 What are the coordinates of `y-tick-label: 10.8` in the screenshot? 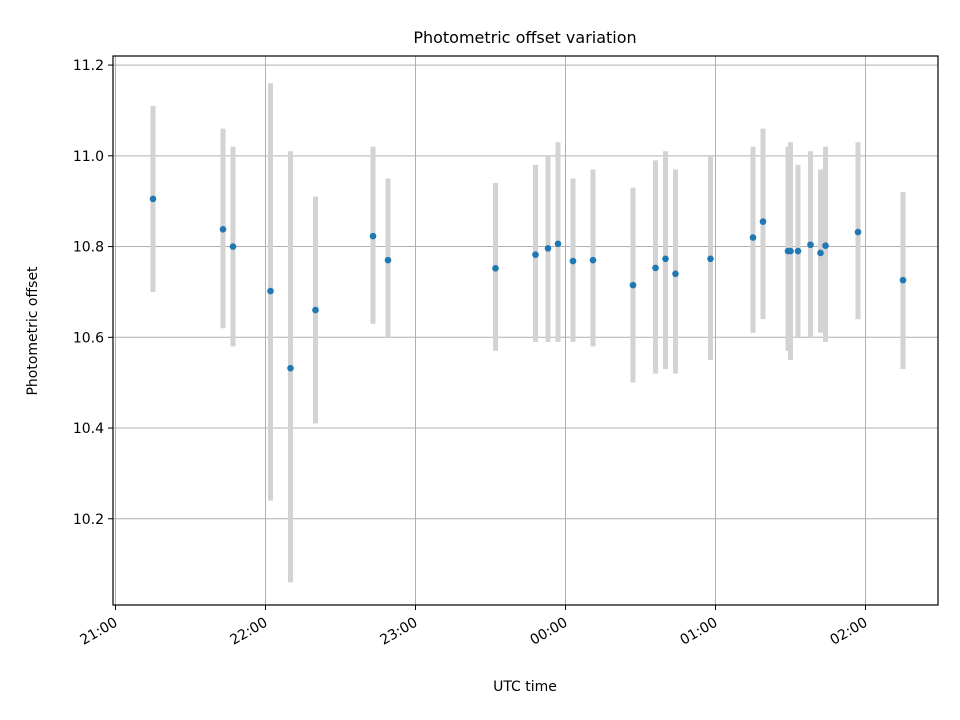 It's located at (88, 248).